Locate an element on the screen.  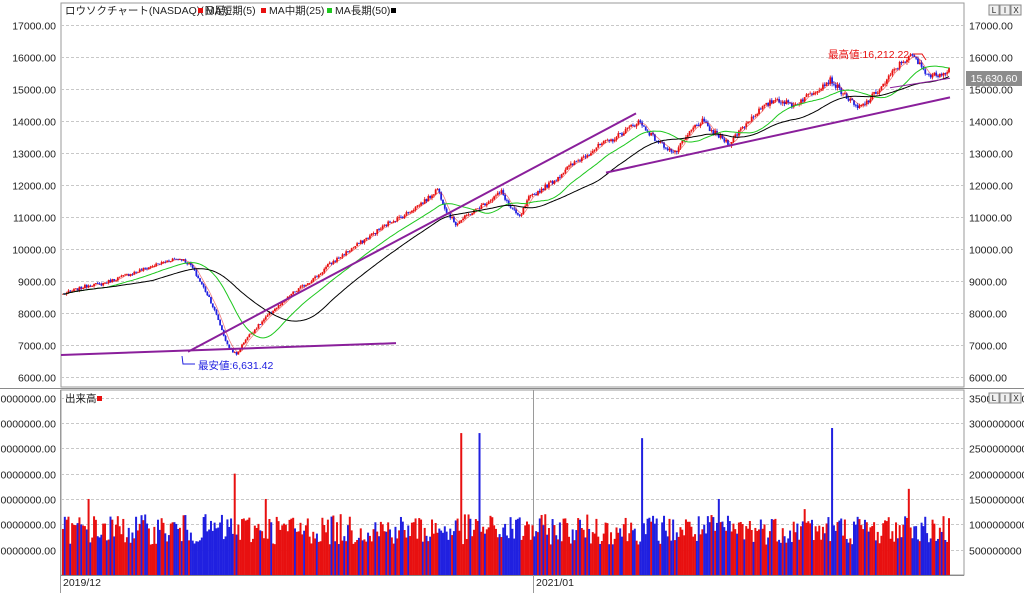
y-tick-label-left: 10000.00 is located at coordinates (34, 251).